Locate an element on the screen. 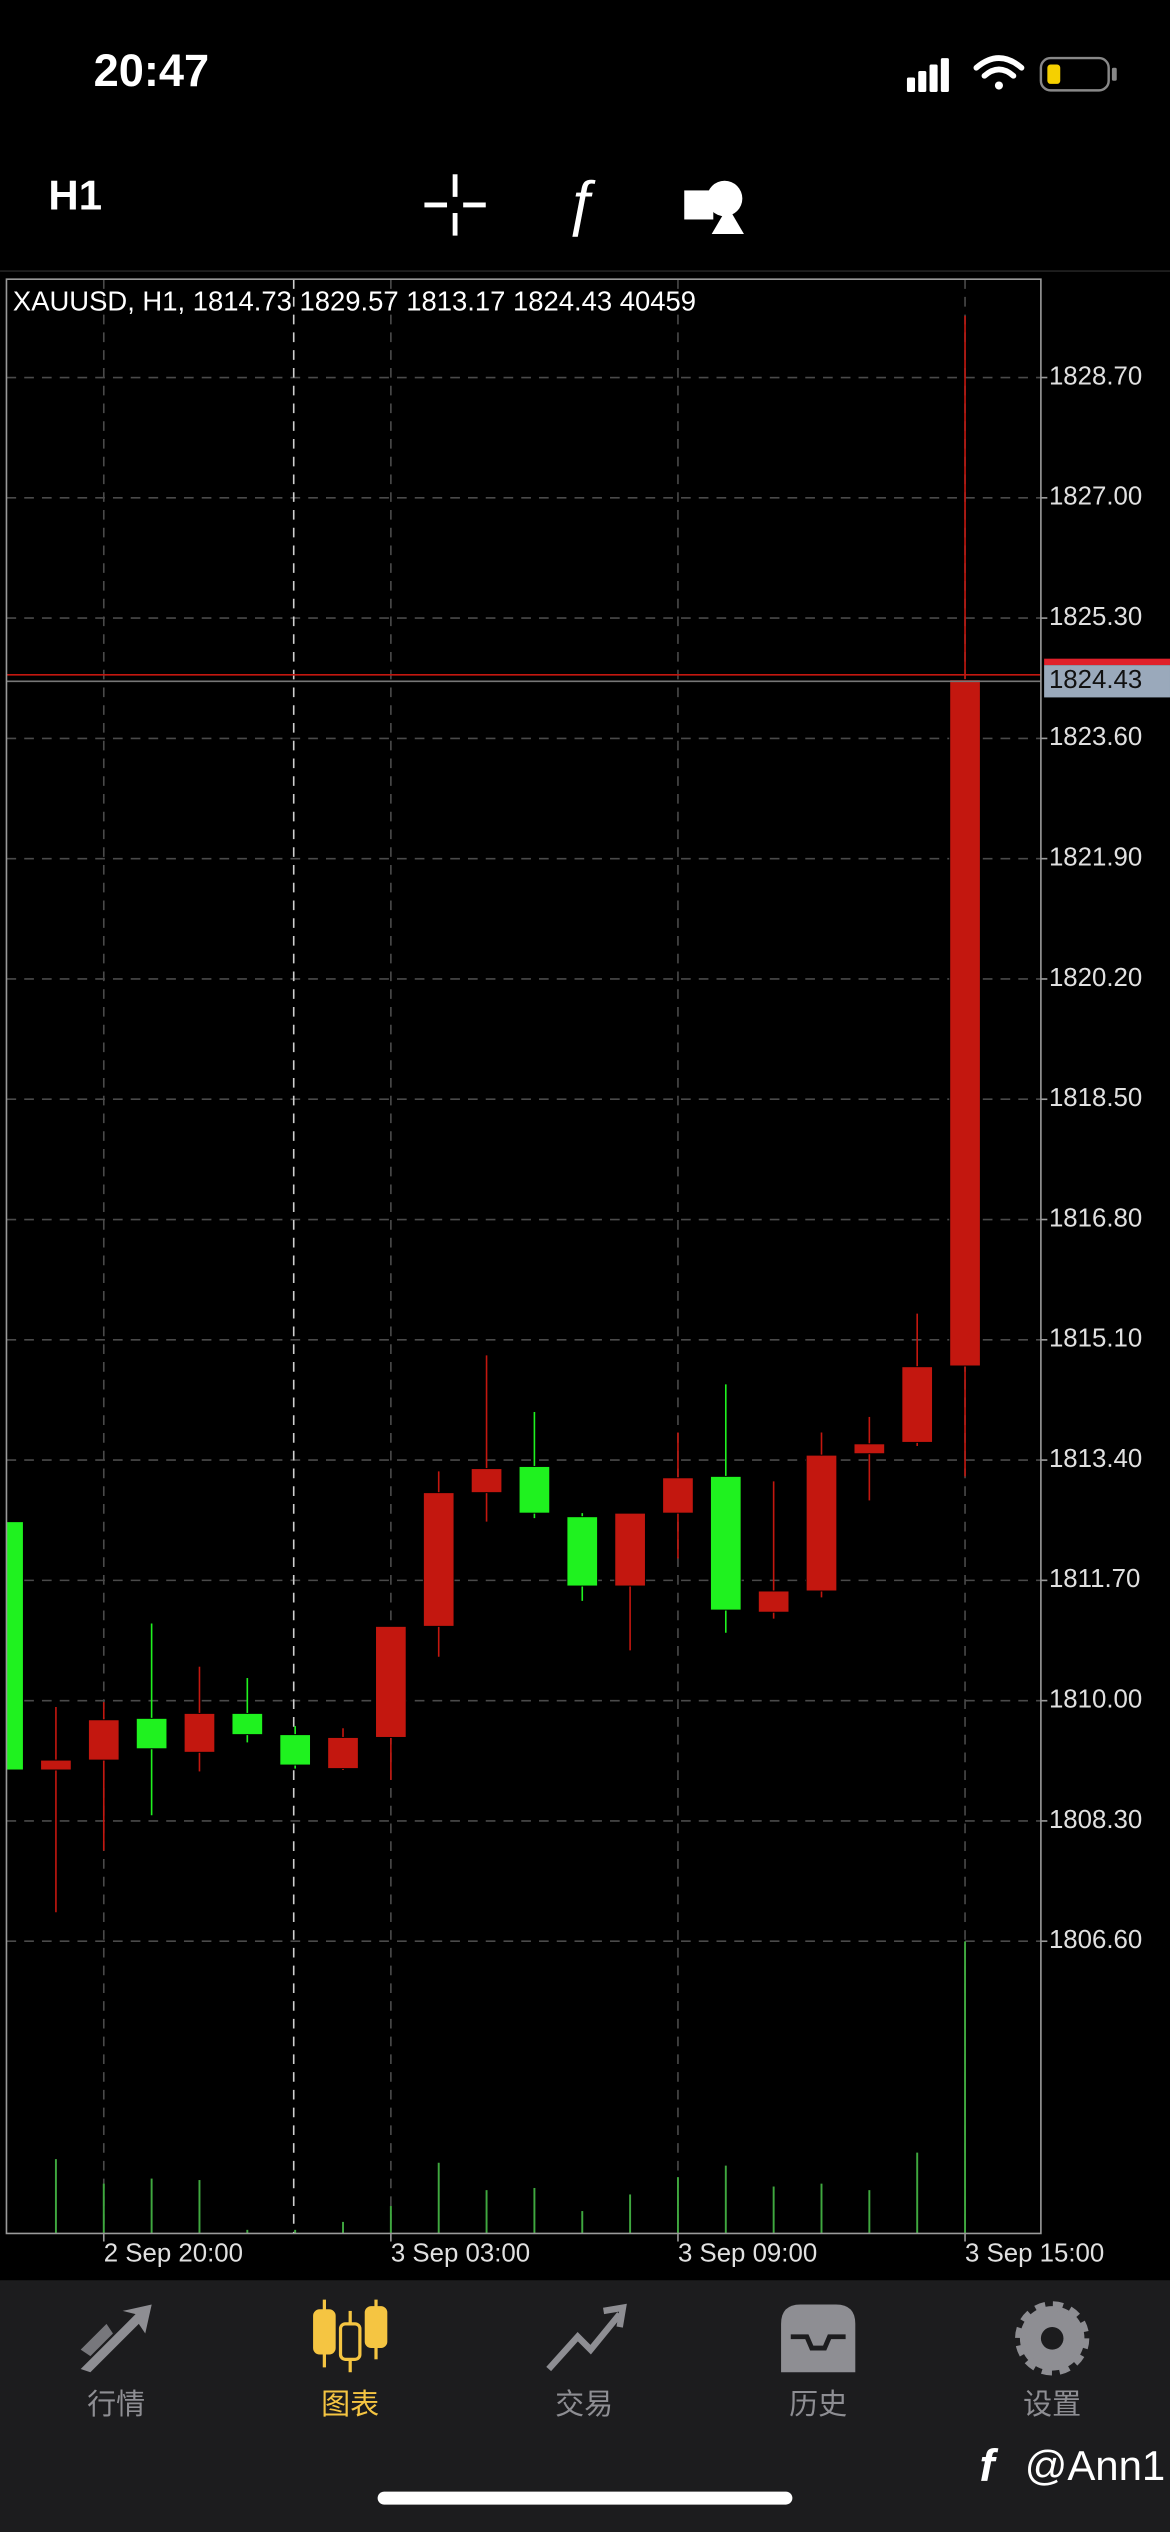 The width and height of the screenshot is (1170, 2532). settings-icon is located at coordinates (1052, 2338).